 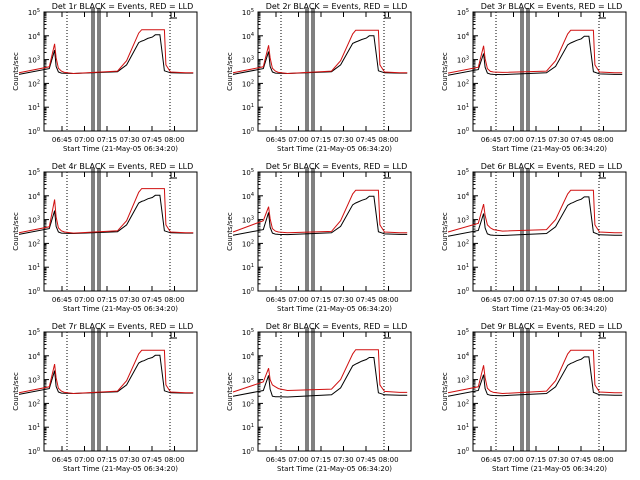 I want to click on chart-title: Det 9r BLACK = Events, RED = LLD, so click(x=552, y=326).